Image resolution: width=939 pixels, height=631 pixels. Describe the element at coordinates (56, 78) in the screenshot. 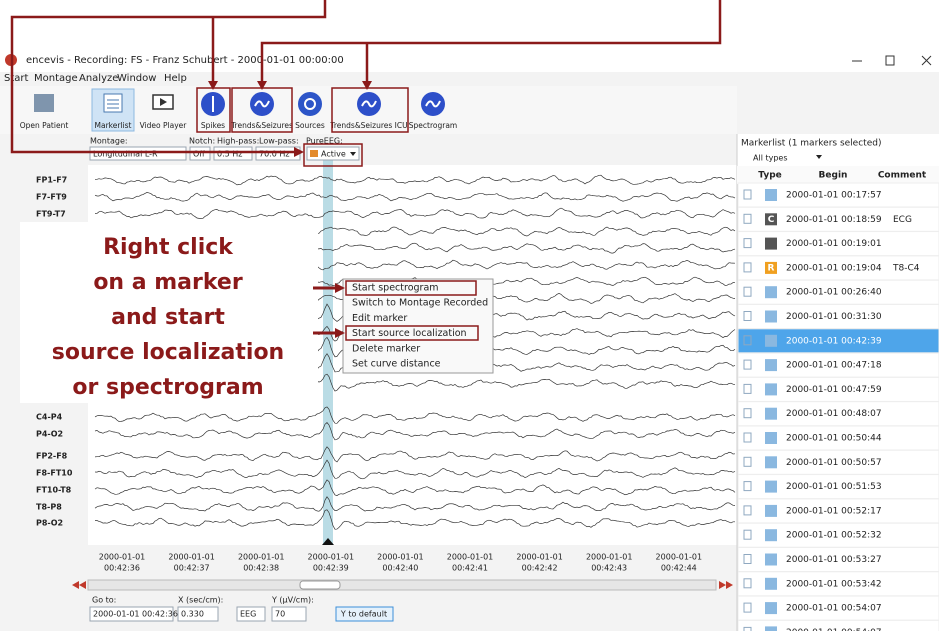

I see `menu-item: Montage` at that location.